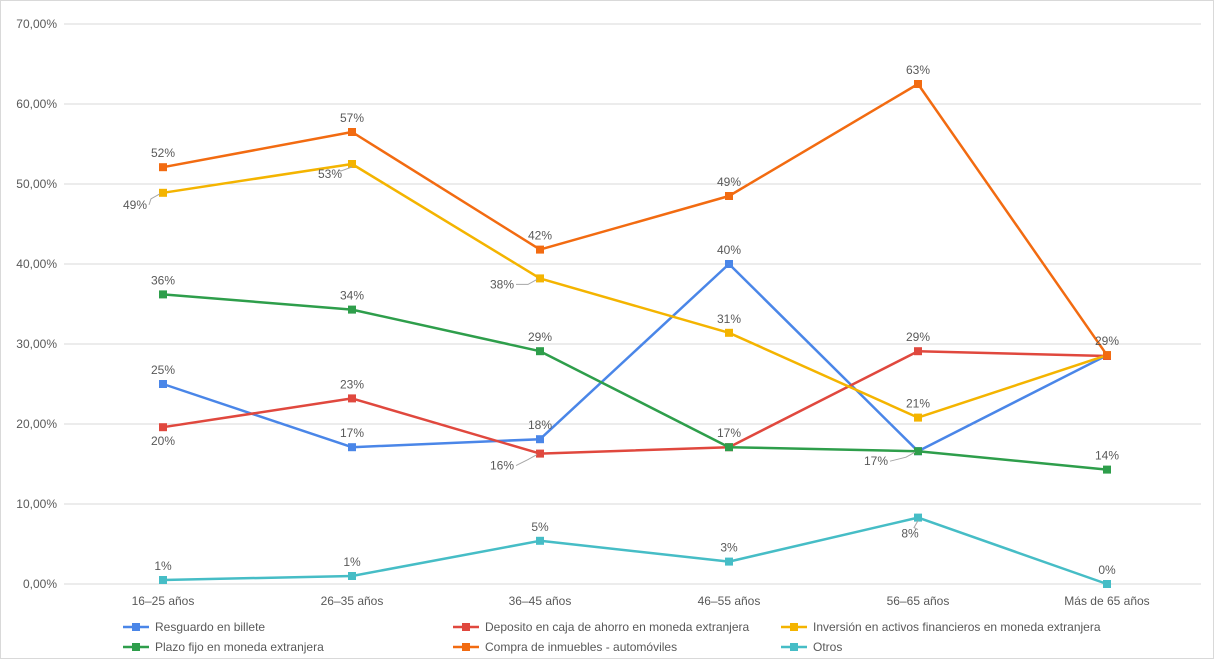 Image resolution: width=1214 pixels, height=659 pixels. I want to click on data-label: 20%, so click(163, 441).